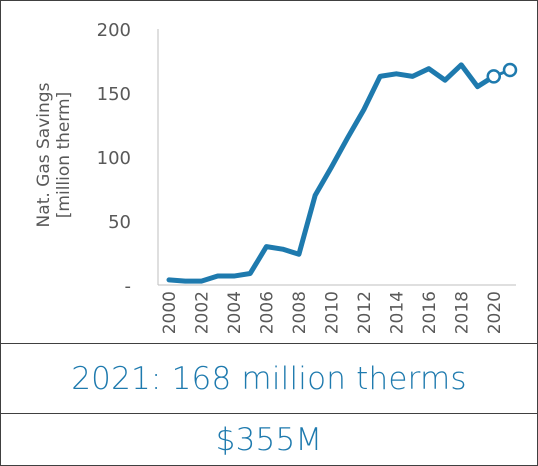 This screenshot has height=466, width=538. I want to click on y-axis-title-line: Nat. Gas Savings, so click(44, 154).